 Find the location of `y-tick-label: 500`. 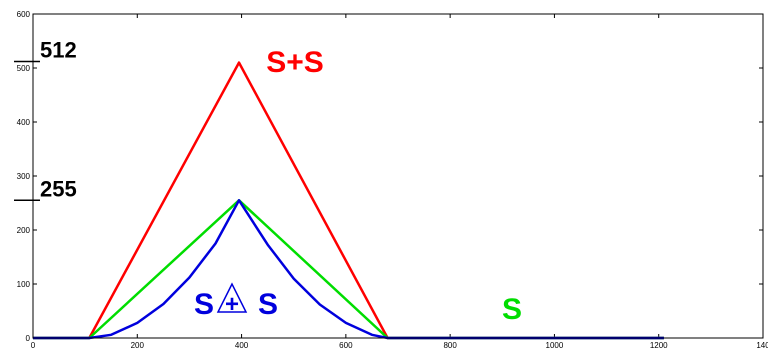

y-tick-label: 500 is located at coordinates (24, 68).